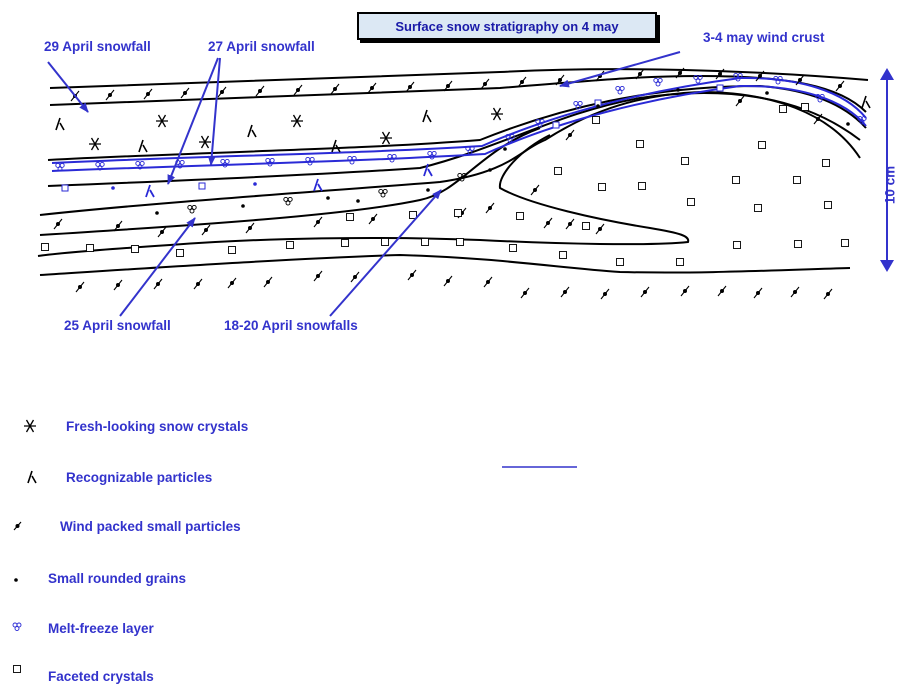 This screenshot has width=909, height=684. I want to click on arrow-27-april-left, so click(193, 121).